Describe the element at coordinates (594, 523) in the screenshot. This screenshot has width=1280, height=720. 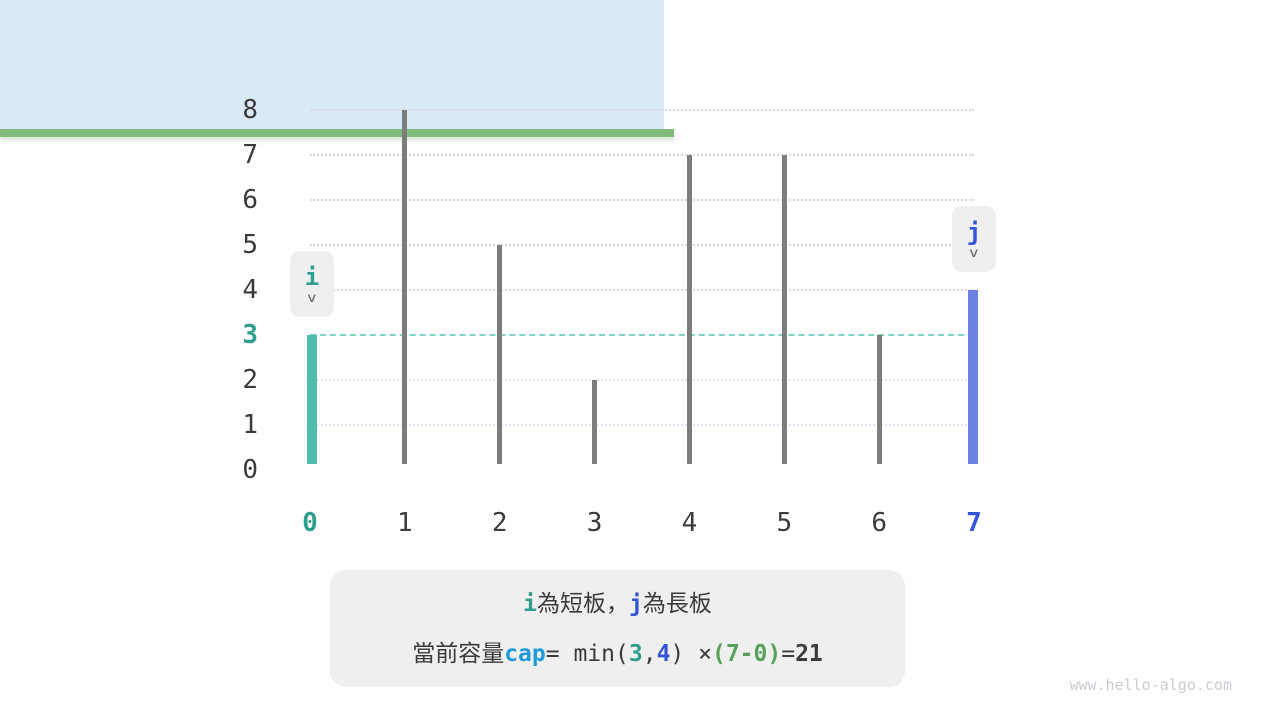
I see `x-tick-label: 3` at that location.